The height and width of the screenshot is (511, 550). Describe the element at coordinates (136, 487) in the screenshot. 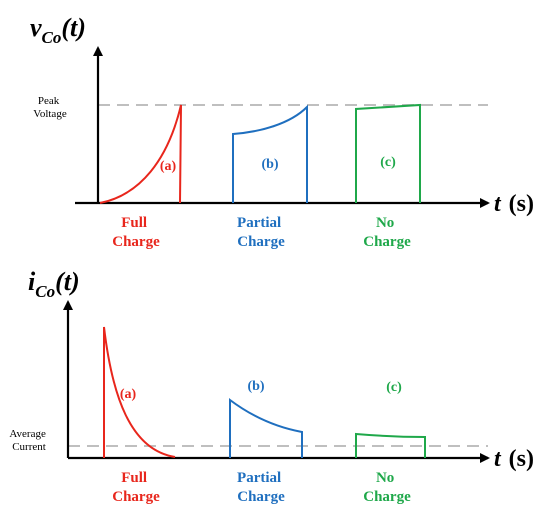

I see `current-full-charge-caption: Full Charge` at that location.